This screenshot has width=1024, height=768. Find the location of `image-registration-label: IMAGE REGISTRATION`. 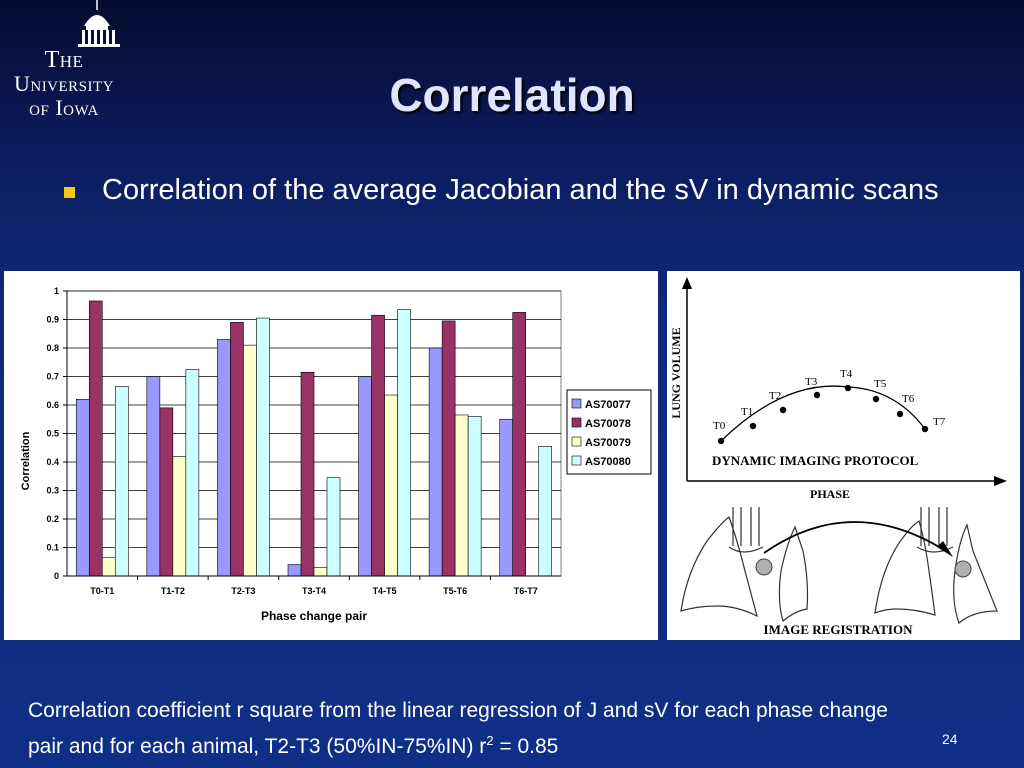

image-registration-label: IMAGE REGISTRATION is located at coordinates (839, 629).